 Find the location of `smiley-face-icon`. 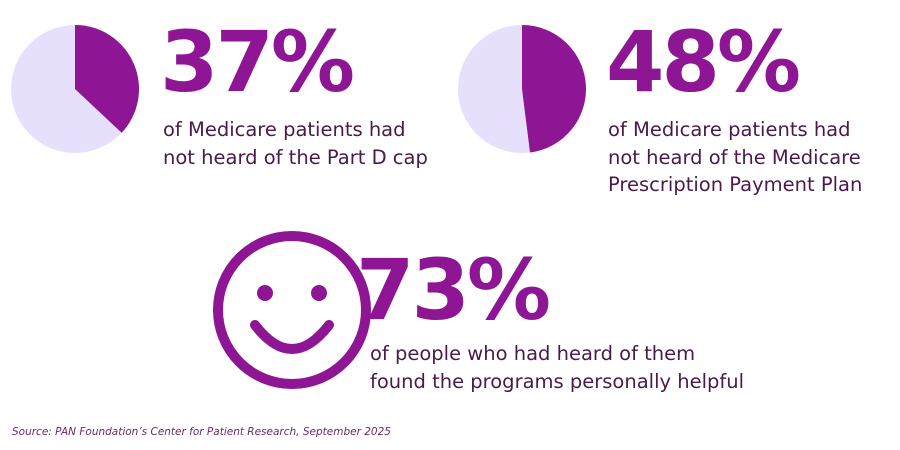

smiley-face-icon is located at coordinates (292, 310).